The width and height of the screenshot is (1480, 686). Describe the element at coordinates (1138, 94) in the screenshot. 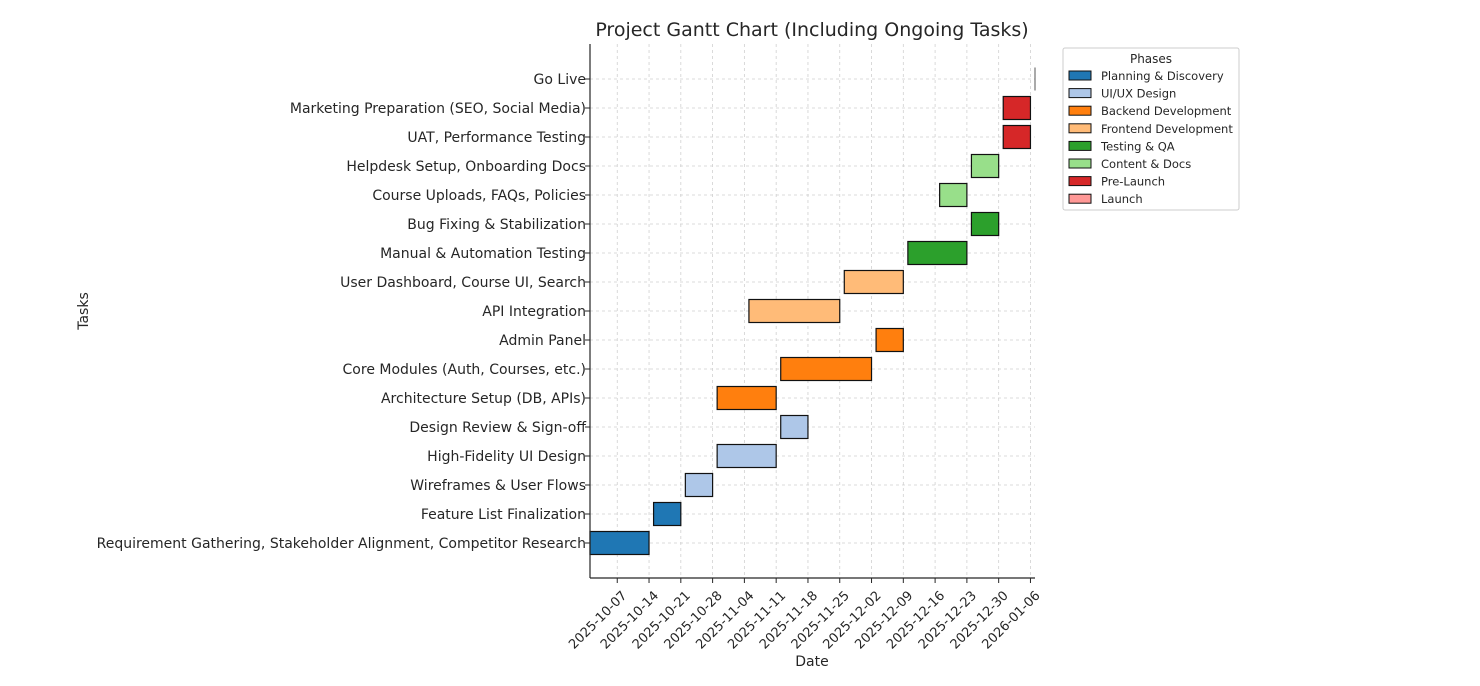

I see `legend-label: UI/UX Design` at that location.